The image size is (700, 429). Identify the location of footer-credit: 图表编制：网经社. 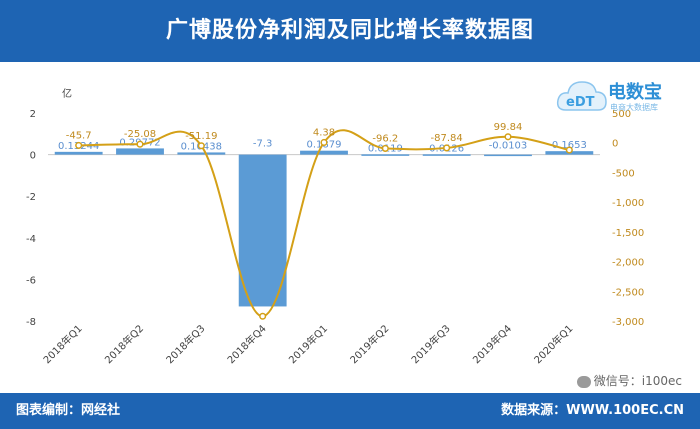
(68, 410).